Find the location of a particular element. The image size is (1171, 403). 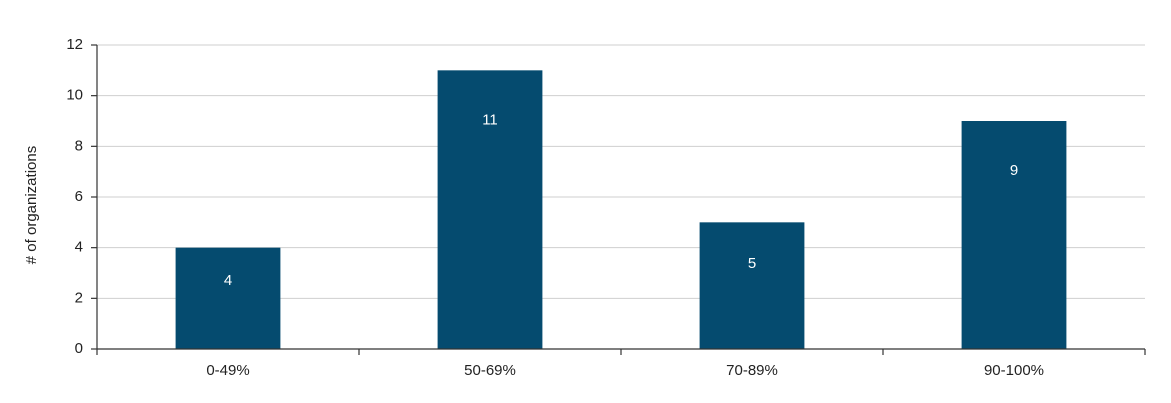

data-label: 11 is located at coordinates (490, 119).